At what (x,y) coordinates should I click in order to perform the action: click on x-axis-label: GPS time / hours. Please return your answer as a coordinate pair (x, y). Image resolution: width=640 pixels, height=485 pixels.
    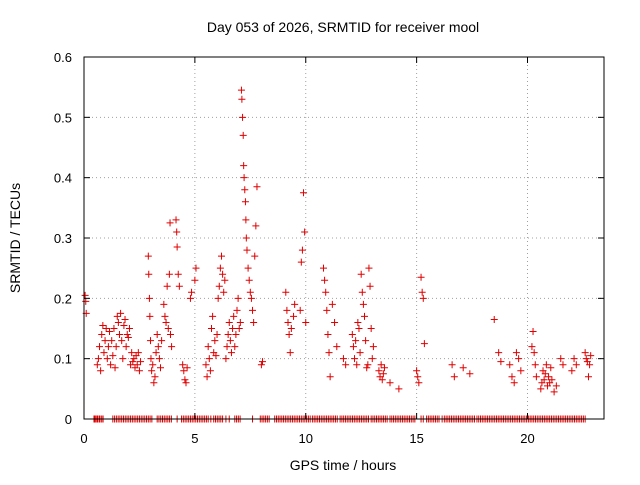
    Looking at the image, I should click on (343, 465).